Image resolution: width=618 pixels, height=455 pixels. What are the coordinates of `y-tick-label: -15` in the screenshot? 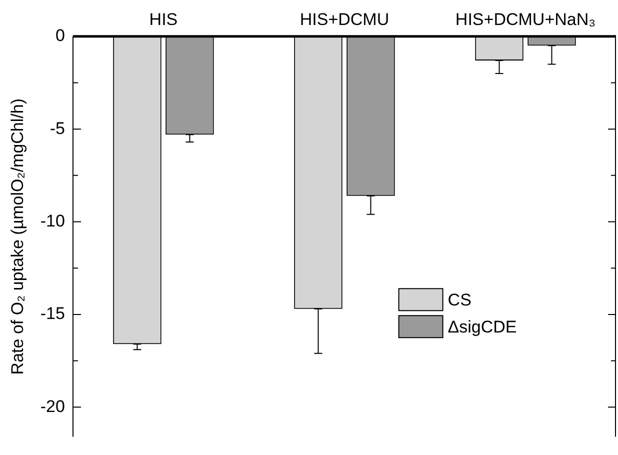 It's located at (52, 314).